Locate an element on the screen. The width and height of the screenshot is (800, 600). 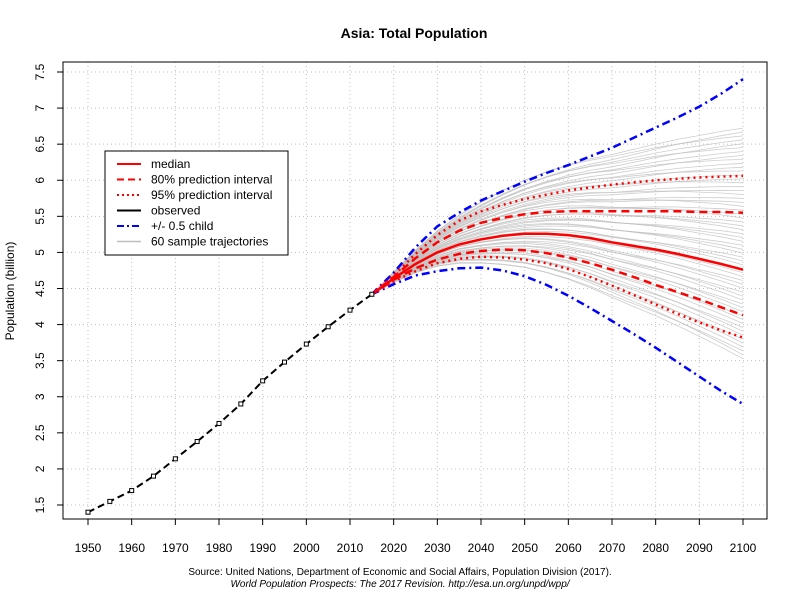
x-tick-label: 2060 is located at coordinates (568, 548).